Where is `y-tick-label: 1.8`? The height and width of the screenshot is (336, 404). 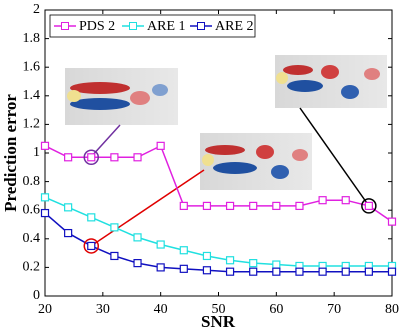
y-tick-label: 1.8 is located at coordinates (32, 38).